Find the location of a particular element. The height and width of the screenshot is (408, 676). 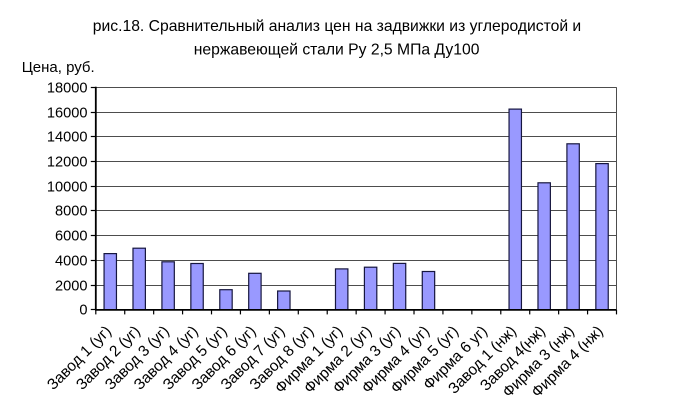

svg-text: 4000 is located at coordinates (71, 262).